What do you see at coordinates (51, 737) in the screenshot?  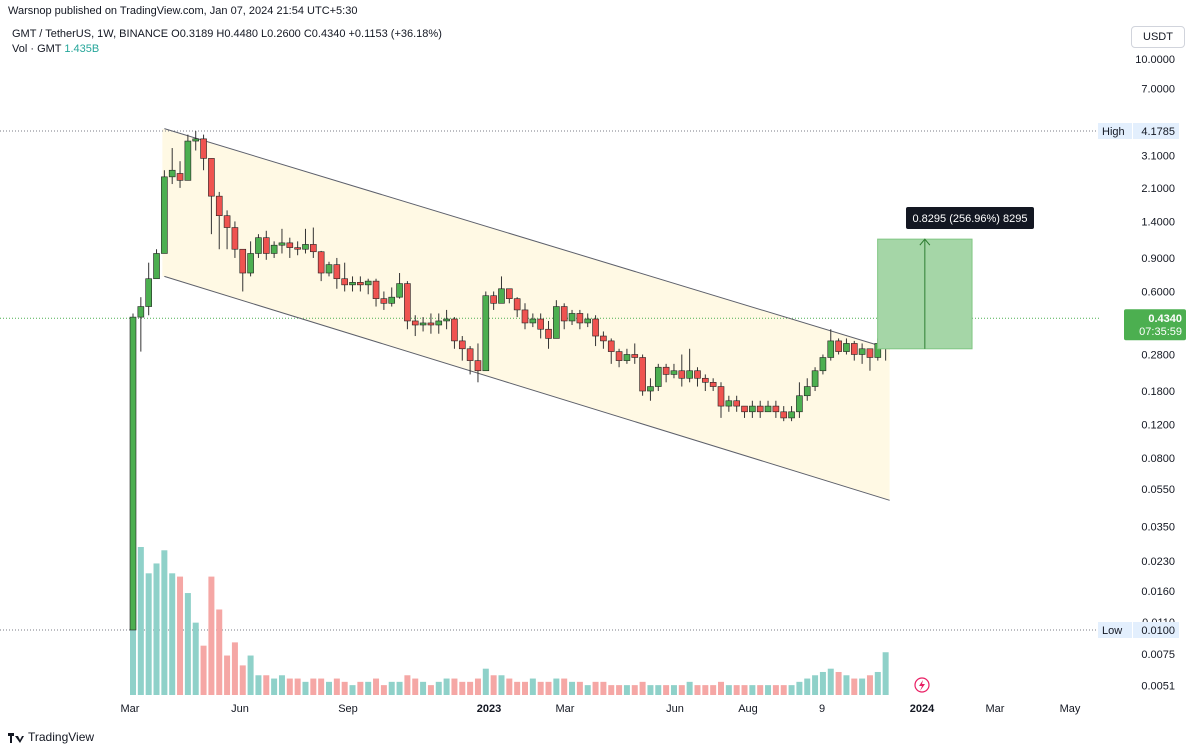 I see `tradingview-logo: TradingView` at bounding box center [51, 737].